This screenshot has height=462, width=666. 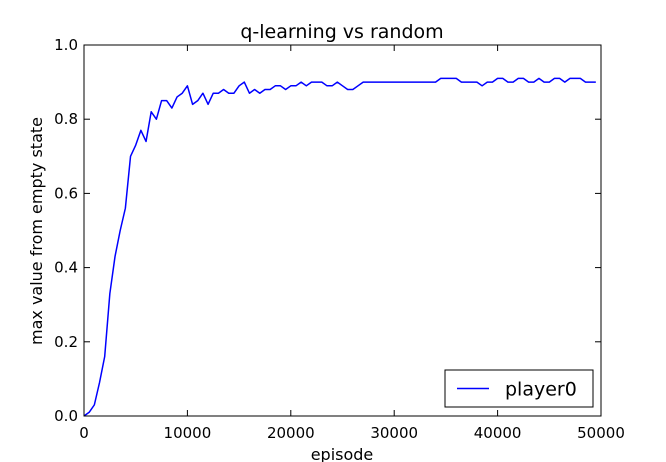 What do you see at coordinates (66, 119) in the screenshot?
I see `y-tick-label: 0.8` at bounding box center [66, 119].